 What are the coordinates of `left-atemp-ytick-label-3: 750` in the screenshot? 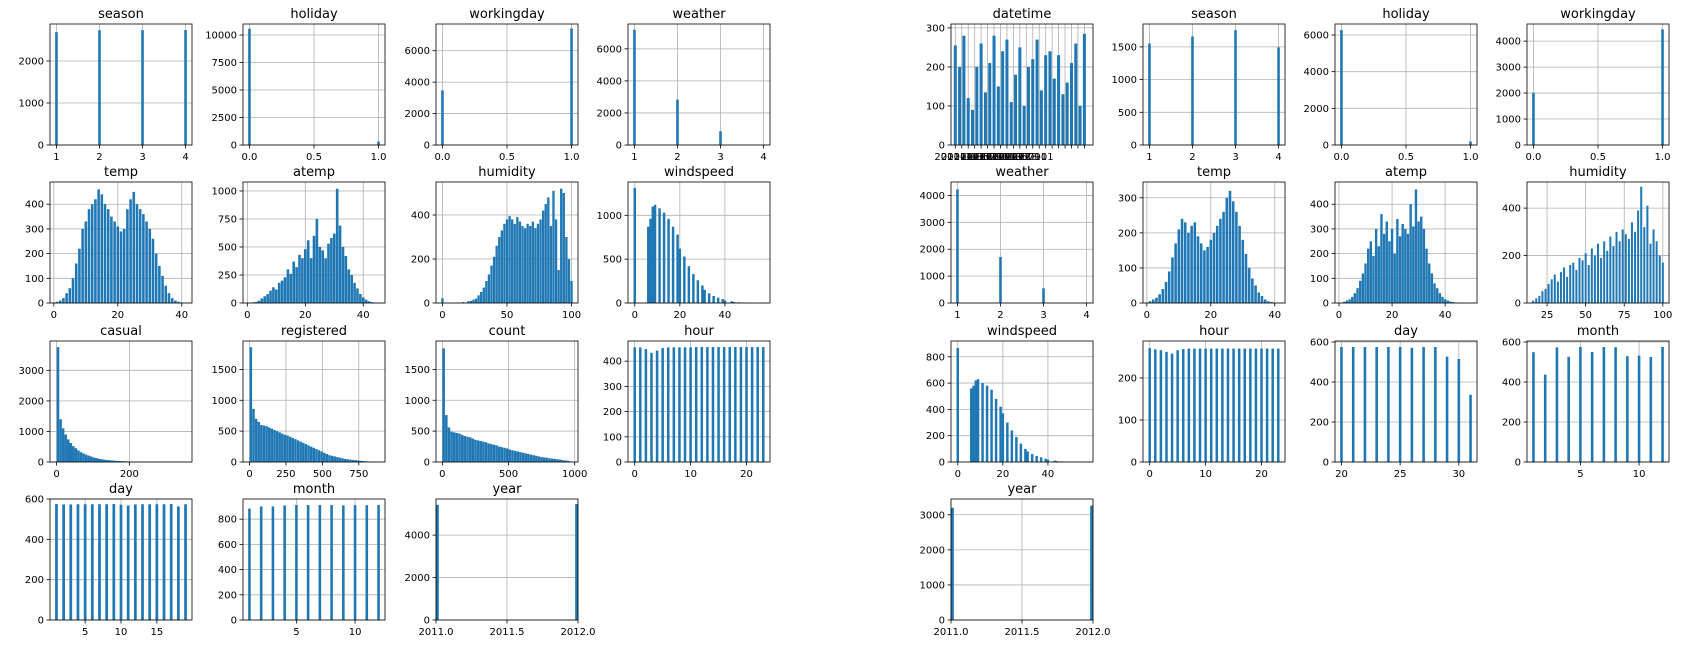 It's located at (227, 219).